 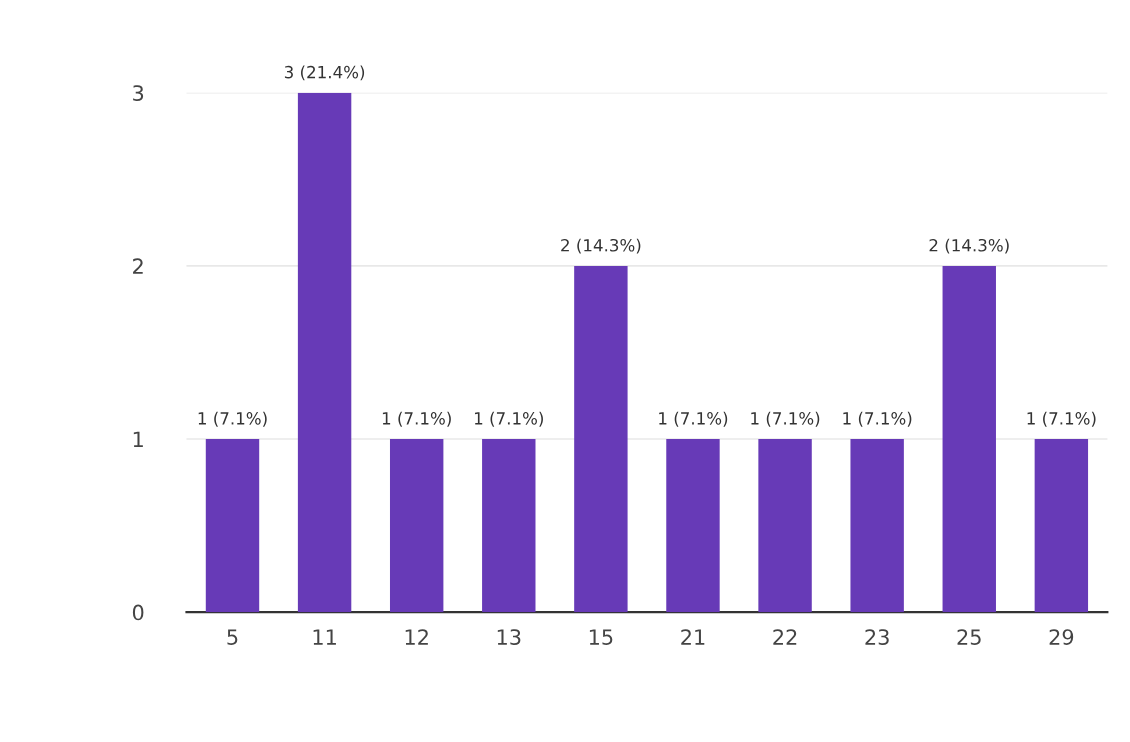 I want to click on y-tick-label: 3, so click(x=138, y=93).